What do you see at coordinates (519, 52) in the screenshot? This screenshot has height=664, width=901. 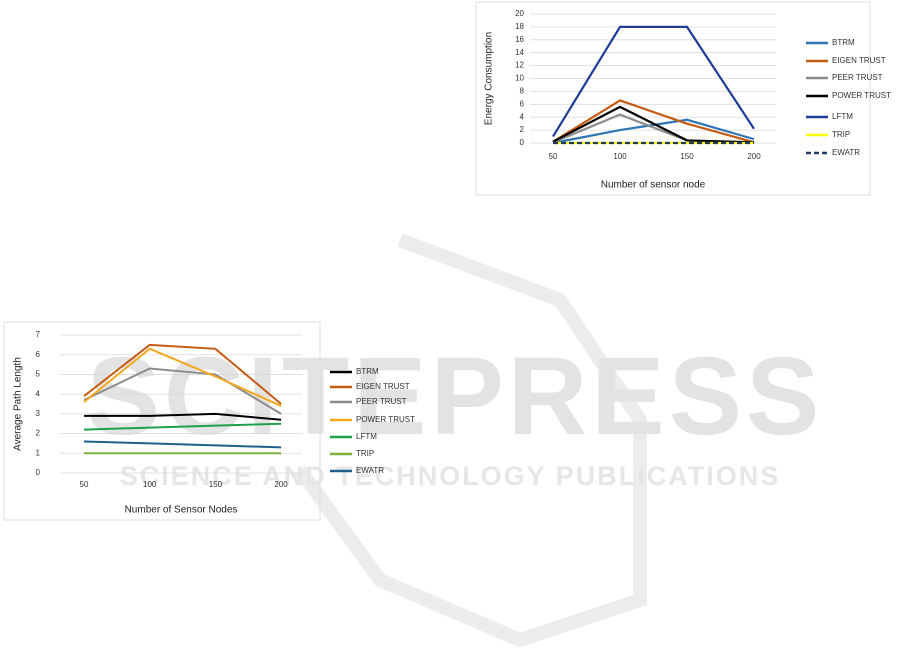 I see `y-tick-label: 14` at bounding box center [519, 52].